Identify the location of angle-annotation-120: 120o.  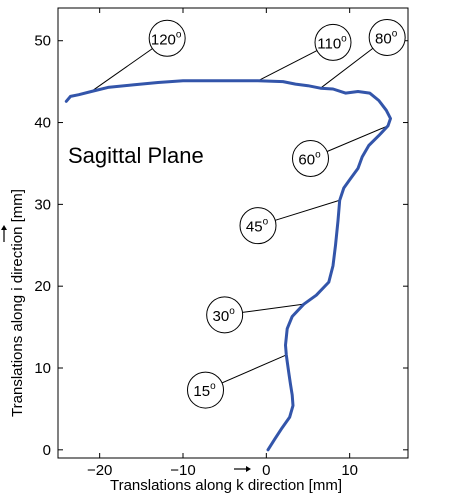
(138, 55).